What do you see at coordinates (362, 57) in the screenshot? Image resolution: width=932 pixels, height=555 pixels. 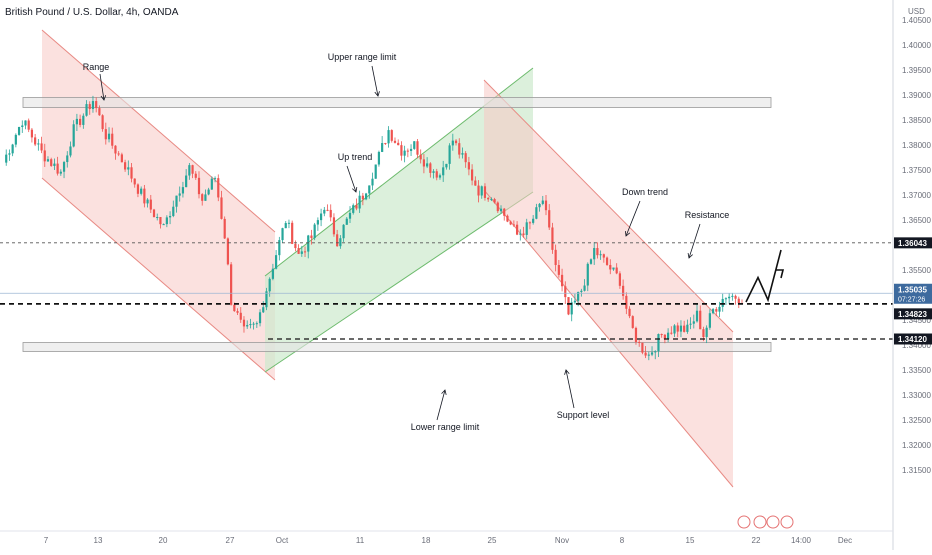 I see `upper-range-limit-note: Upper range limit` at bounding box center [362, 57].